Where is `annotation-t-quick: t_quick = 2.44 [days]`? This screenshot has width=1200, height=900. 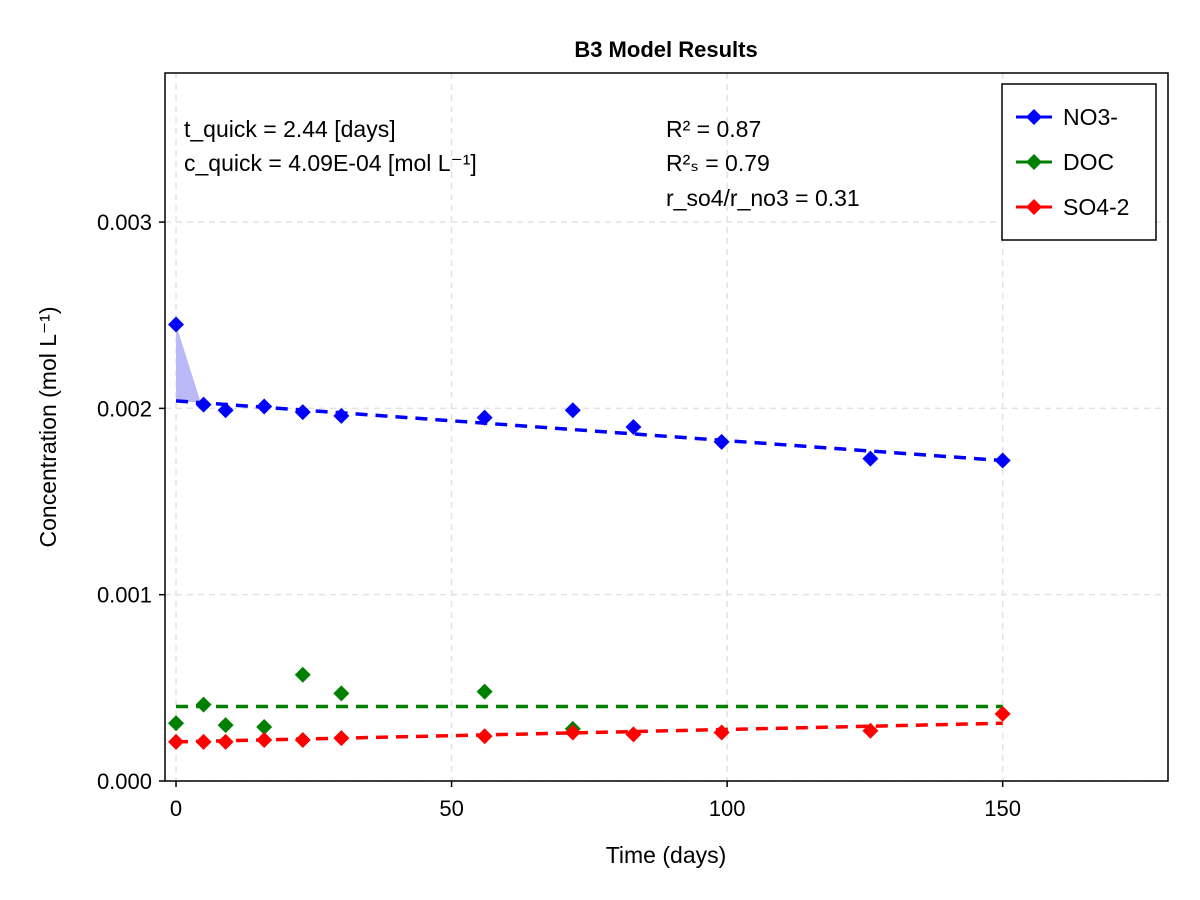 annotation-t-quick: t_quick = 2.44 [days] is located at coordinates (290, 129).